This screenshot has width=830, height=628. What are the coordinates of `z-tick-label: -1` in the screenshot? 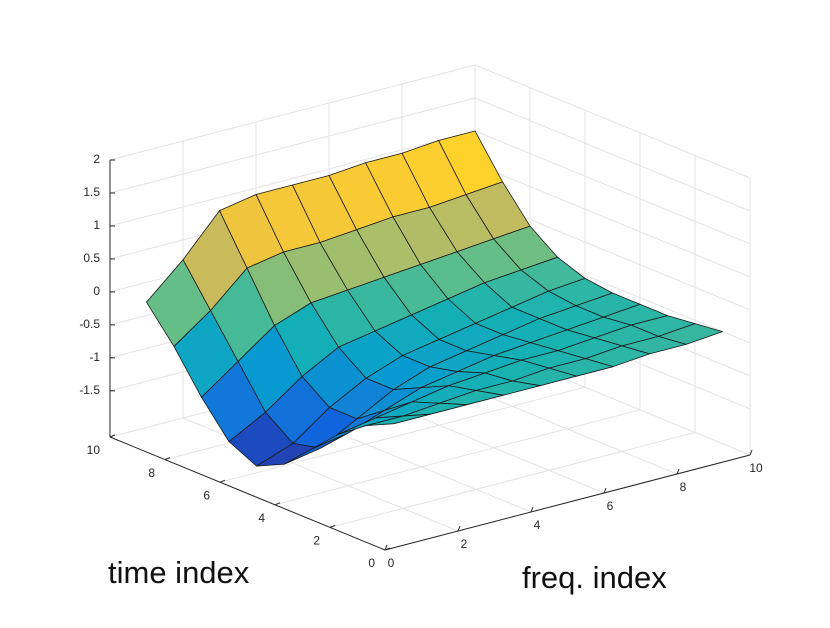 It's located at (94, 357).